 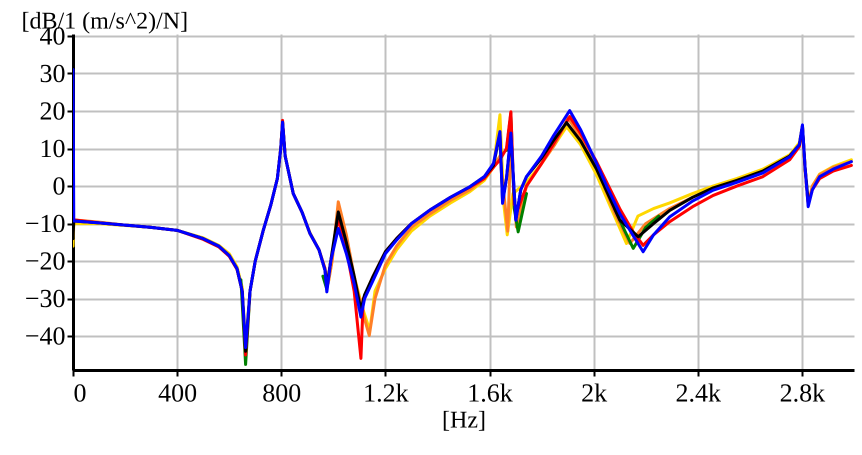 I want to click on y-tick-label: 10, so click(x=53, y=149).